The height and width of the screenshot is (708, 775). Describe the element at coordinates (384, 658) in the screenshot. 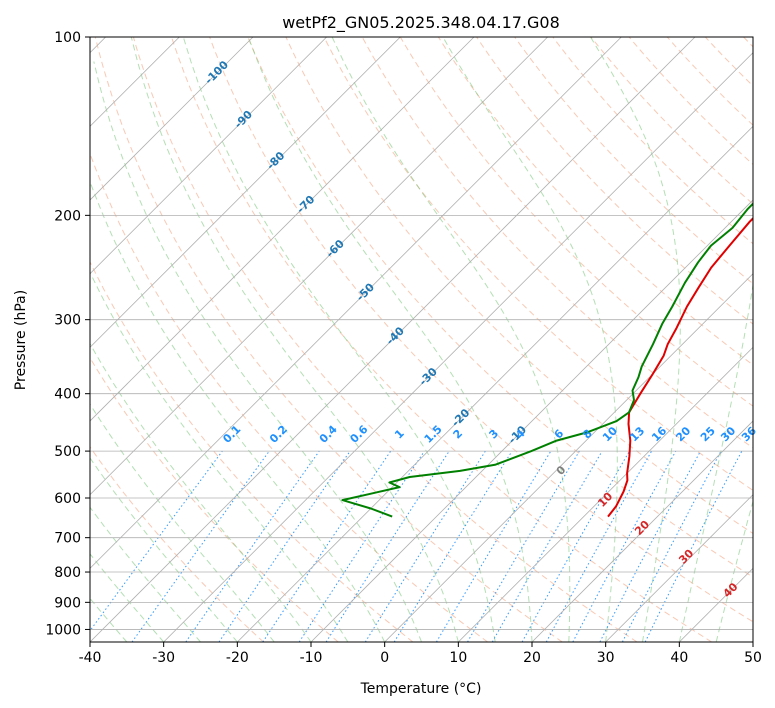

I see `x-tick-label: 0` at that location.